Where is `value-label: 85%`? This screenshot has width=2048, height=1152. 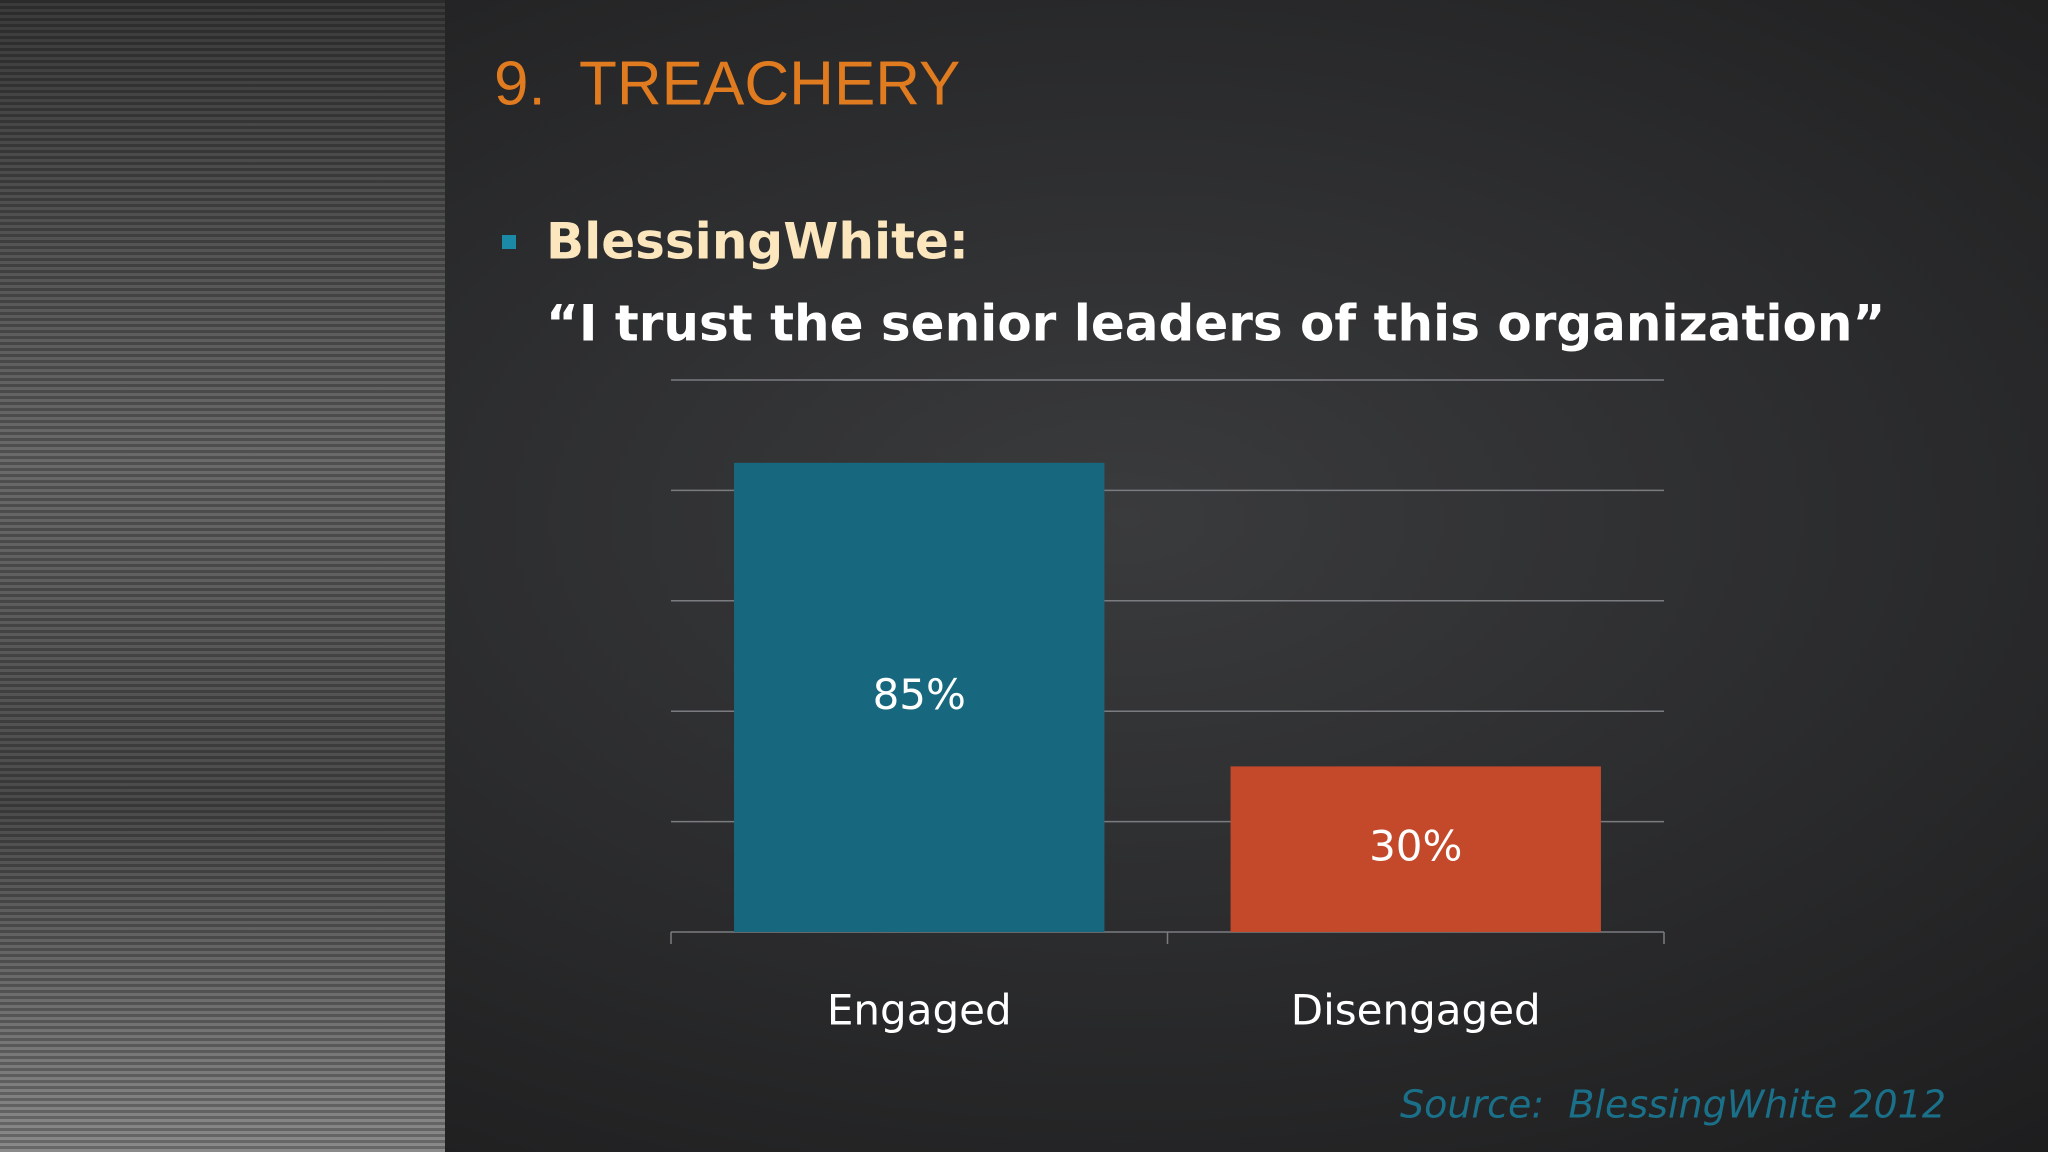 value-label: 85% is located at coordinates (919, 694).